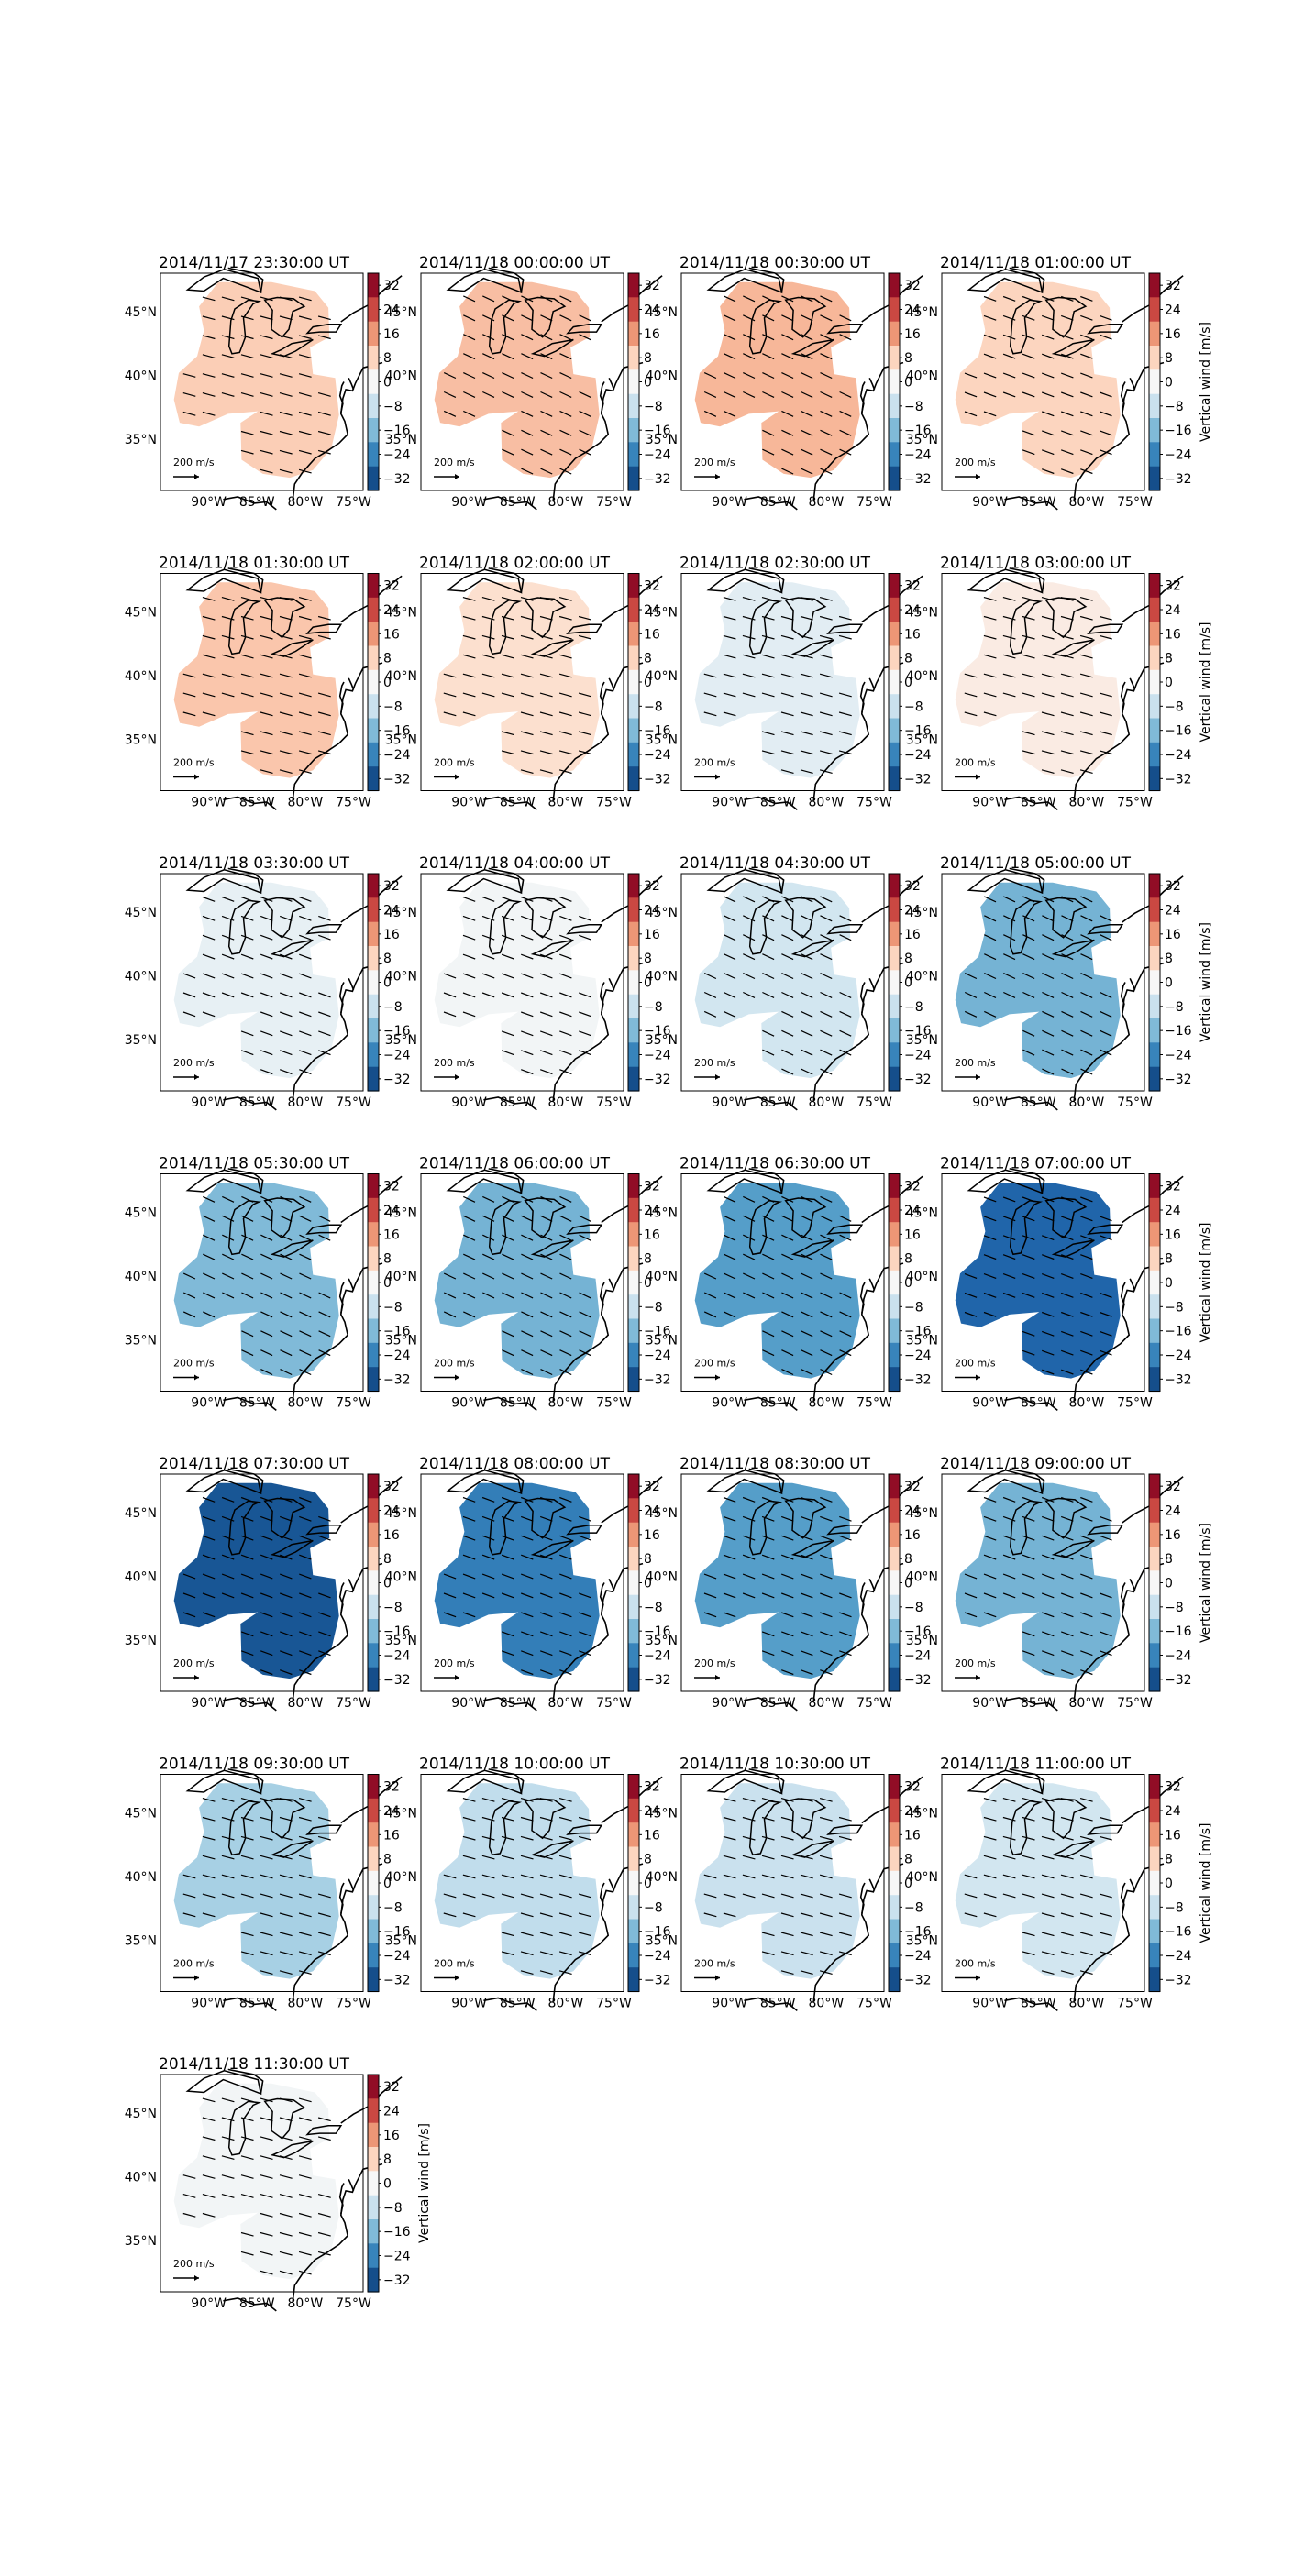 This screenshot has width=1293, height=2576. Describe the element at coordinates (648, 1559) in the screenshot. I see `colorbar-tick-label: 8` at that location.